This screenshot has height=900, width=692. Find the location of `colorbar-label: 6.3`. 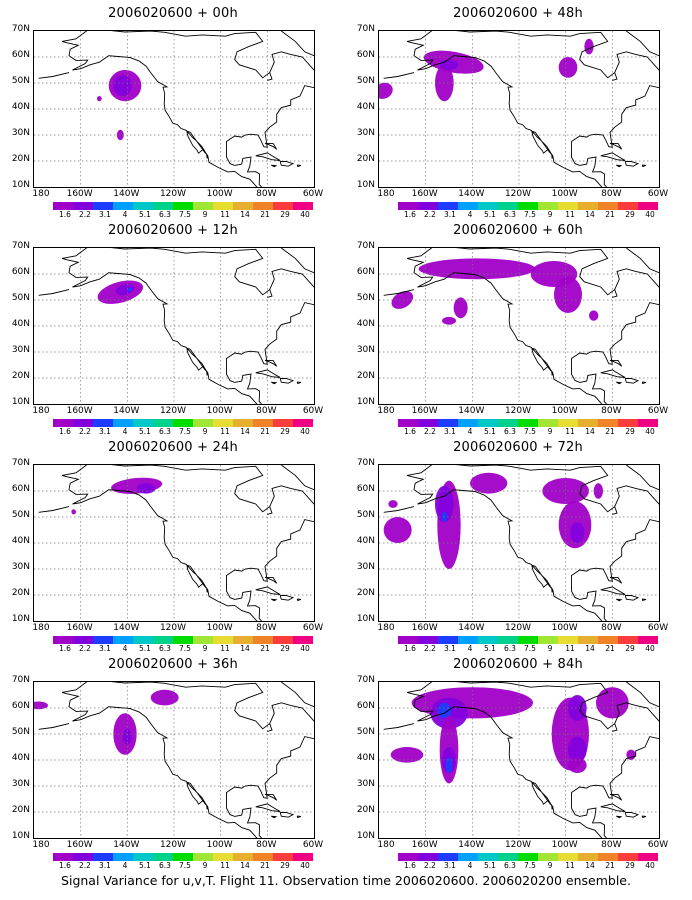

colorbar-label: 6.3 is located at coordinates (165, 431).